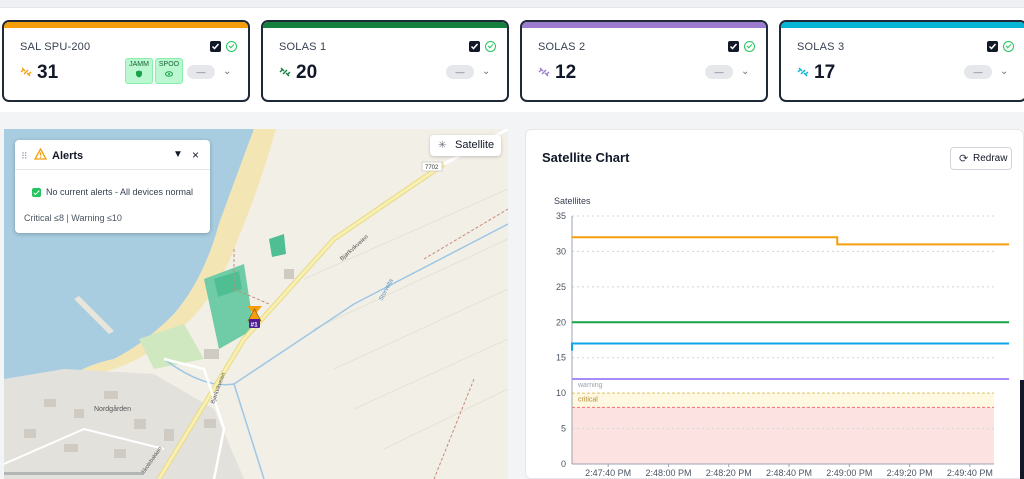  Describe the element at coordinates (563, 464) in the screenshot. I see `y-tick-label: 0` at that location.